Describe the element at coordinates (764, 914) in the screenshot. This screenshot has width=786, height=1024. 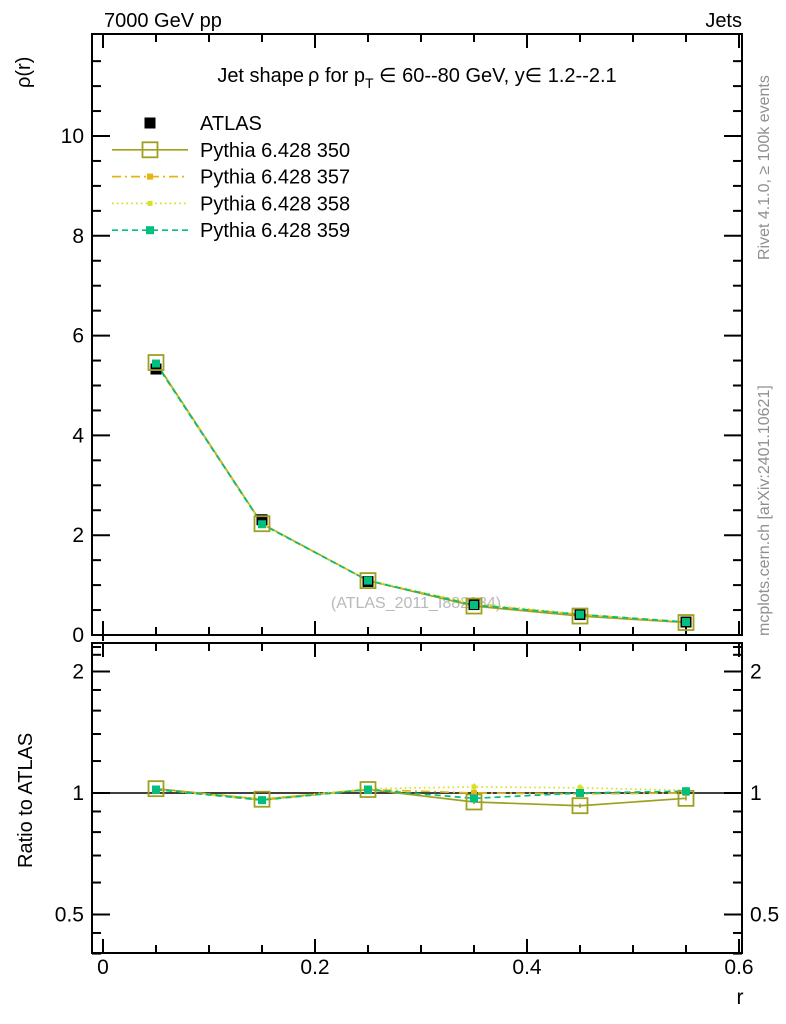
I see `ratio-y-tick-label-right: 0.5` at that location.